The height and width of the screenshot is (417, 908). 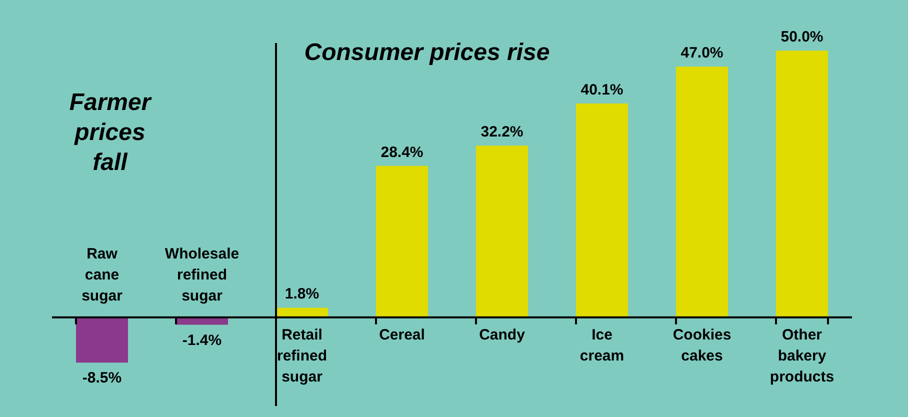 What do you see at coordinates (602, 89) in the screenshot?
I see `data-label: 40.1%` at bounding box center [602, 89].